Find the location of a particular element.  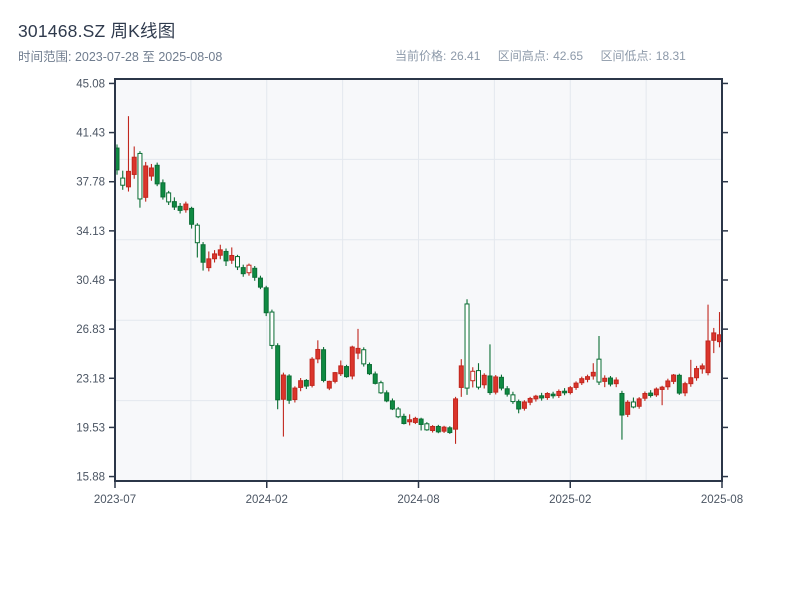

range-low-value: 18.31 is located at coordinates (670, 56).